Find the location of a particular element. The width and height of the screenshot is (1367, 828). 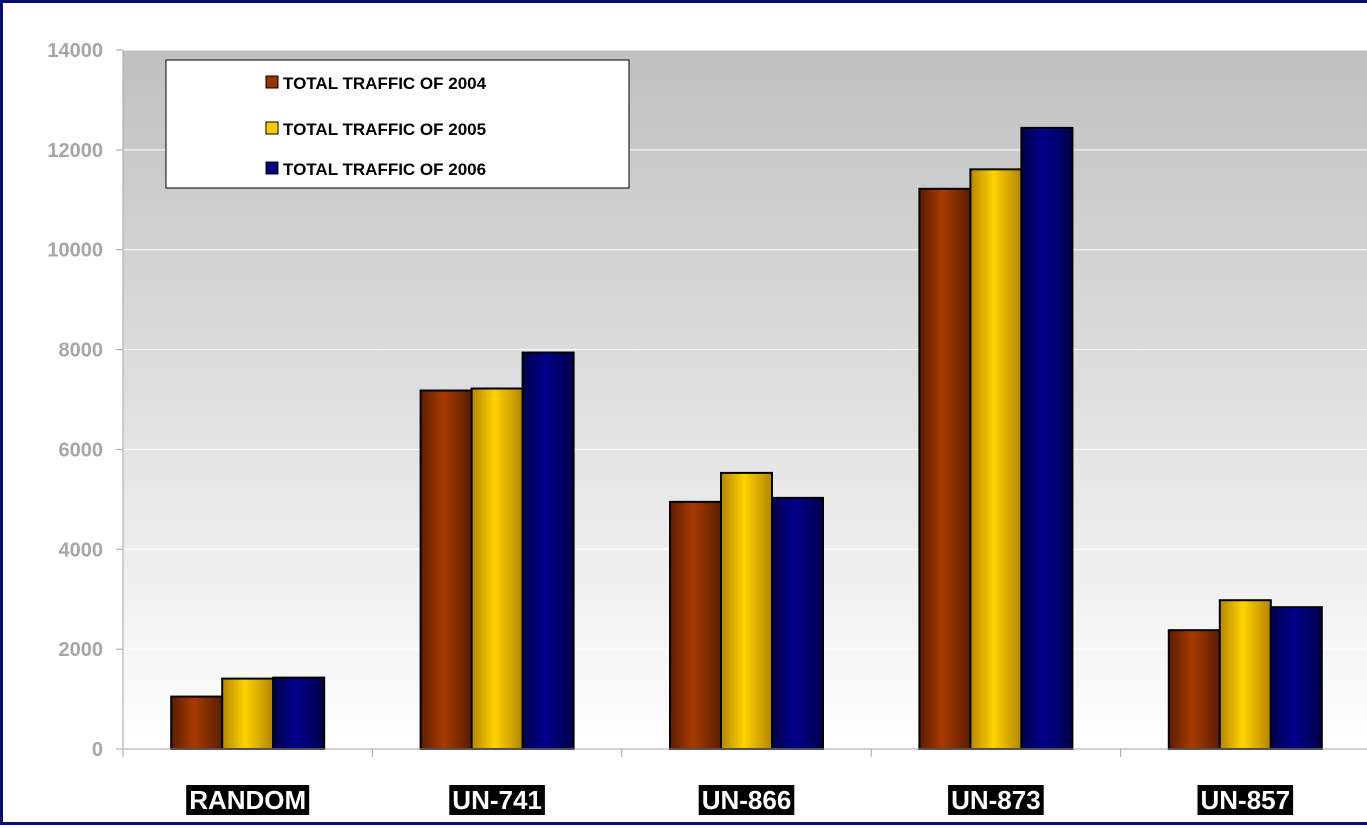

category-label-text: UN-857 is located at coordinates (1246, 800).